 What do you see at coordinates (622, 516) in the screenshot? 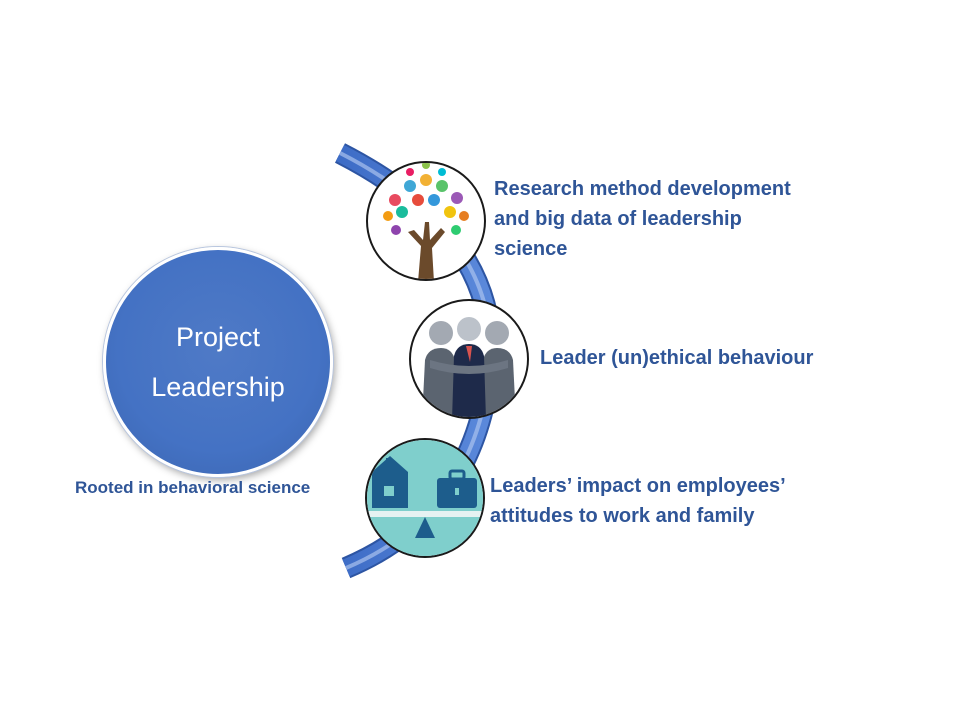
I see `item-3-line2: attitudes to work and family` at bounding box center [622, 516].